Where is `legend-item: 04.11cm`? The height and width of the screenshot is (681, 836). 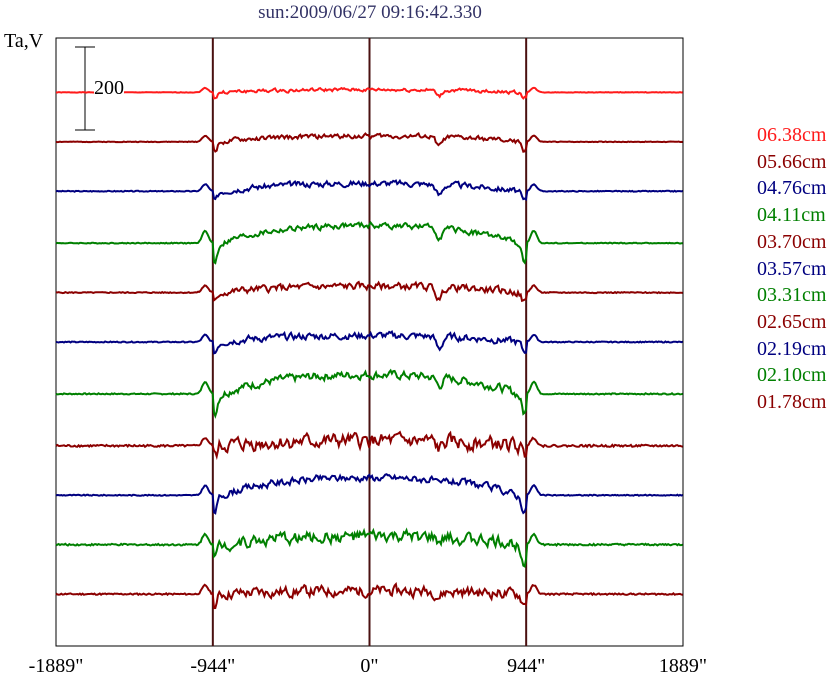
legend-item: 04.11cm is located at coordinates (791, 215).